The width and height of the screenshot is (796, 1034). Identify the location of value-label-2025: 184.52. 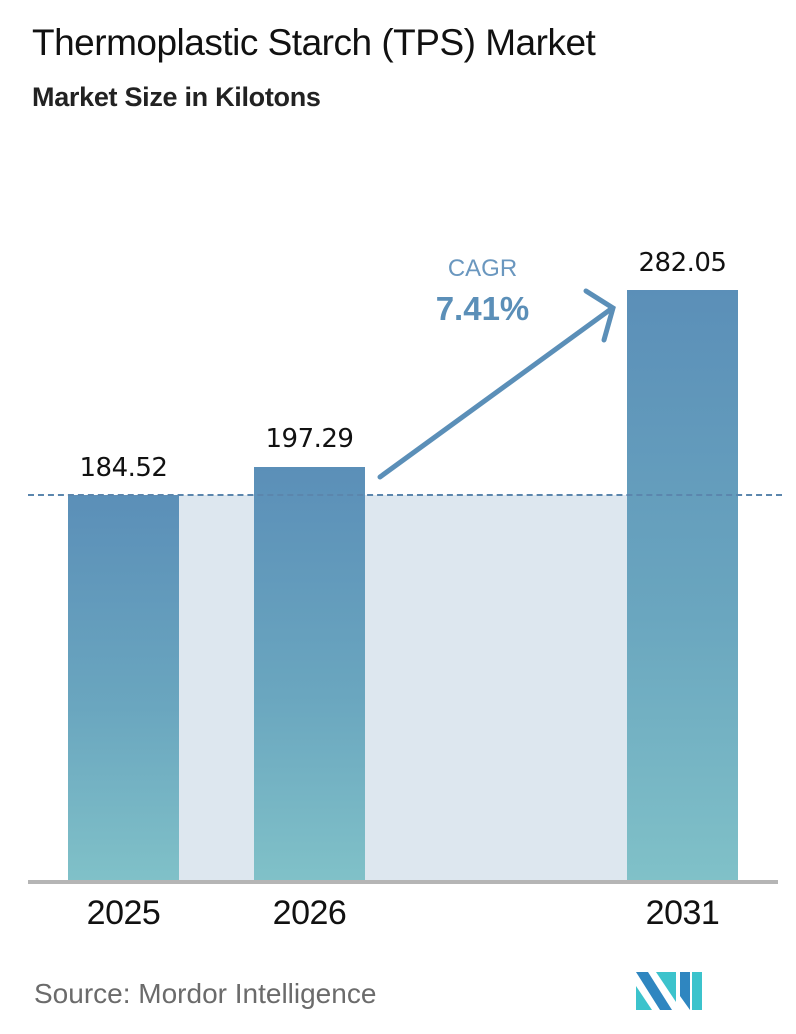
(123, 468).